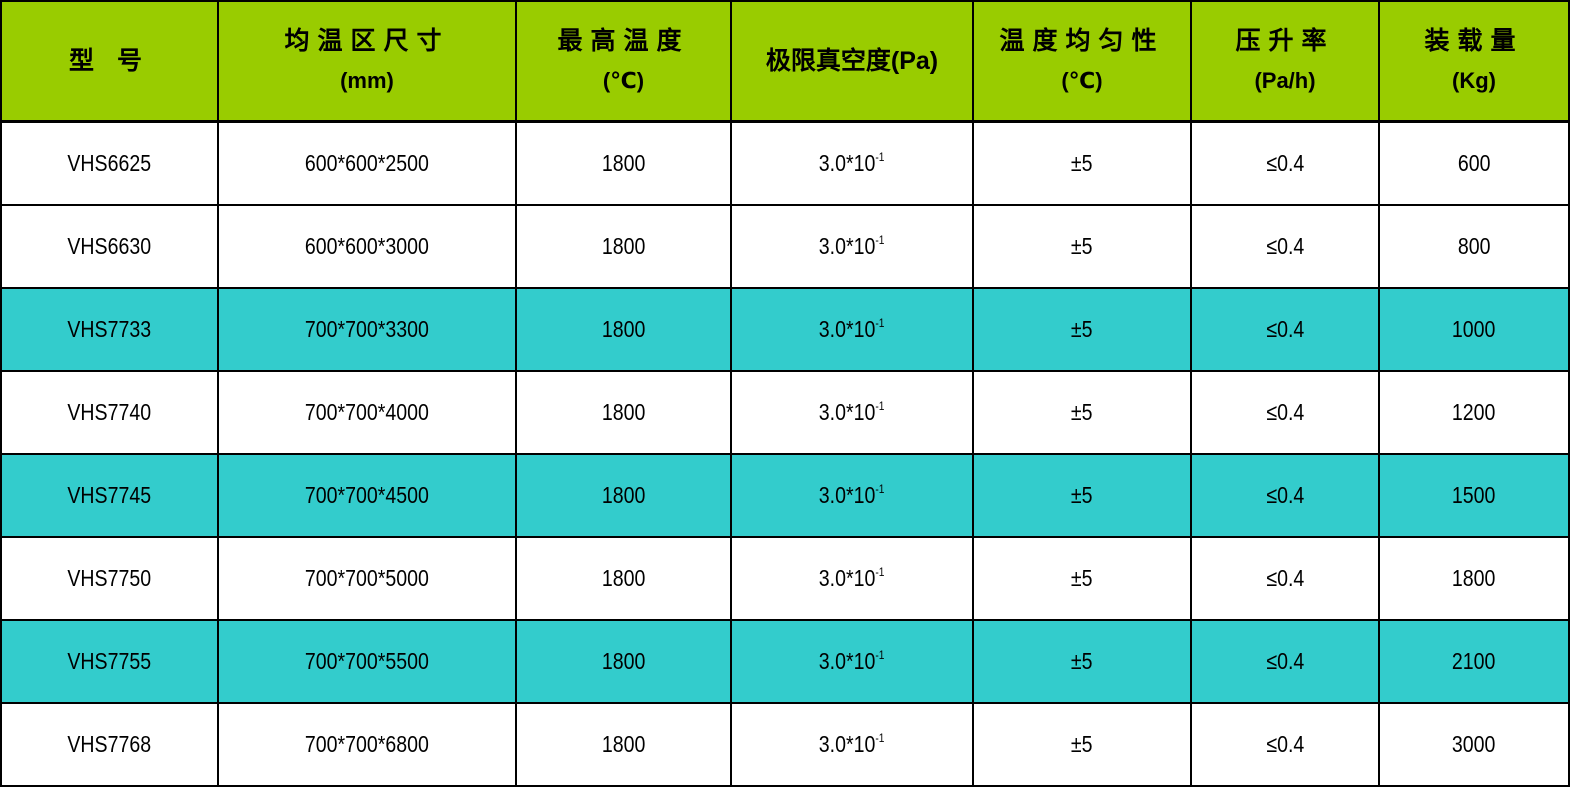  What do you see at coordinates (1474, 41) in the screenshot?
I see `header-label: 装载量` at bounding box center [1474, 41].